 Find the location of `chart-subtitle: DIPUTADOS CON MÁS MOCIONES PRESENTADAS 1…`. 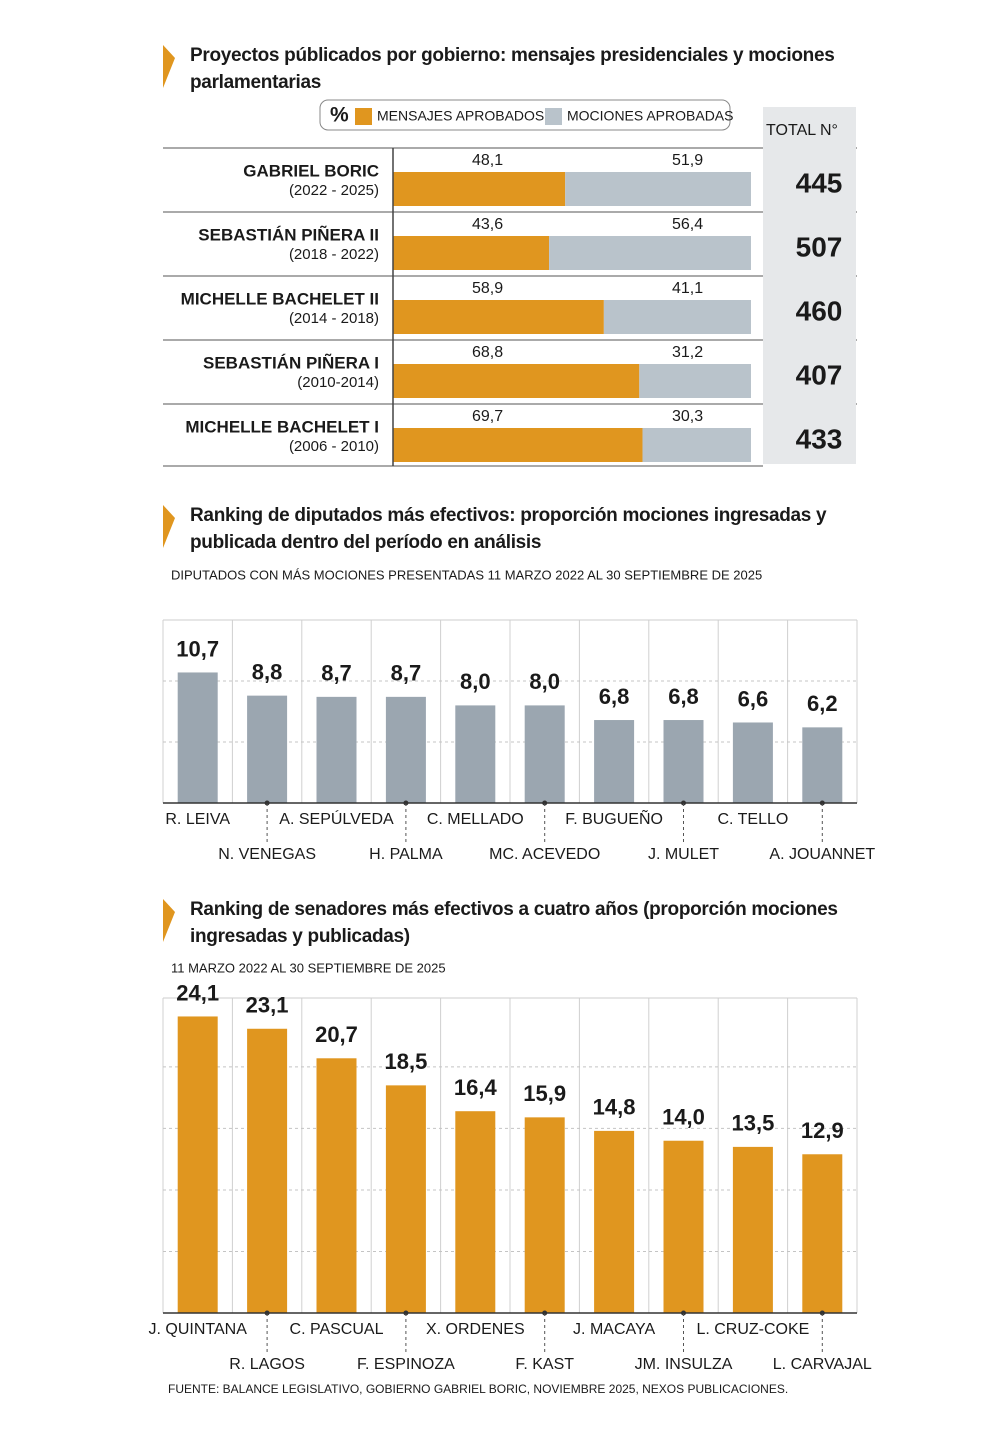

chart-subtitle: DIPUTADOS CON MÁS MOCIONES PRESENTADAS 1… is located at coordinates (466, 574).